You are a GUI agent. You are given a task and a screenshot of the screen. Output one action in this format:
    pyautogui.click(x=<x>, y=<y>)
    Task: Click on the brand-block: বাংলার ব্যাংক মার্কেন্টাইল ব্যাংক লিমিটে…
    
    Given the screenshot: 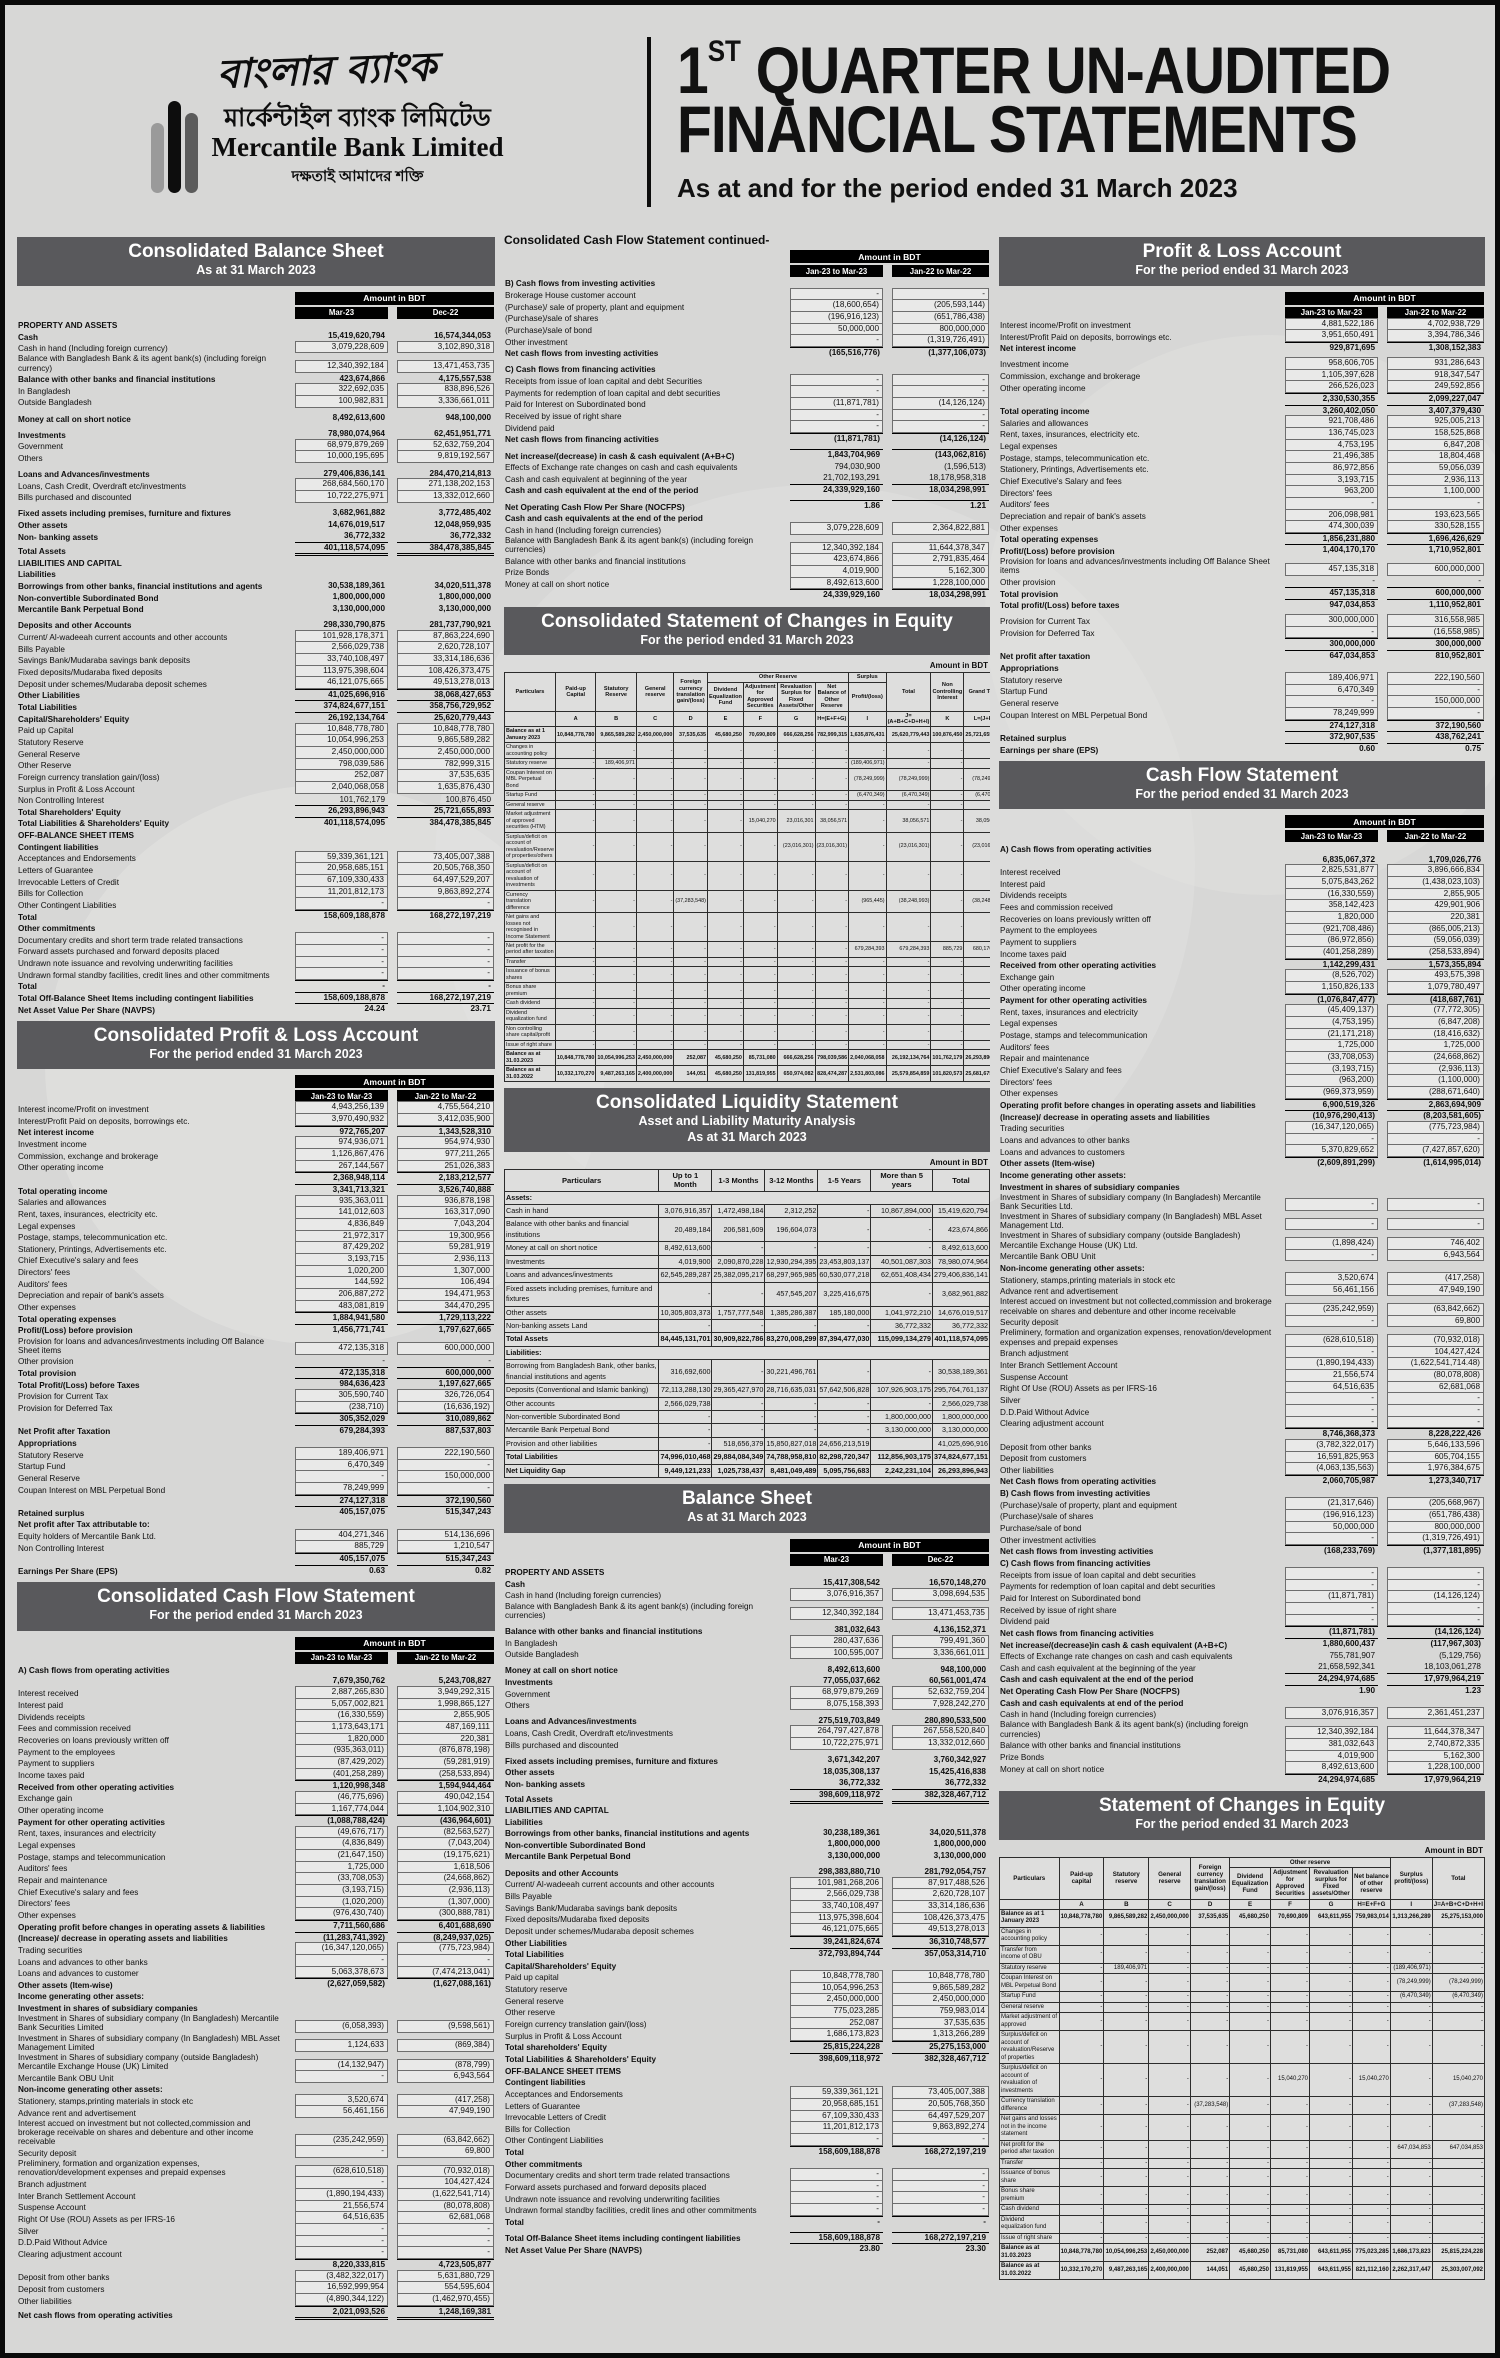 What is the action you would take?
    pyautogui.click(x=327, y=118)
    